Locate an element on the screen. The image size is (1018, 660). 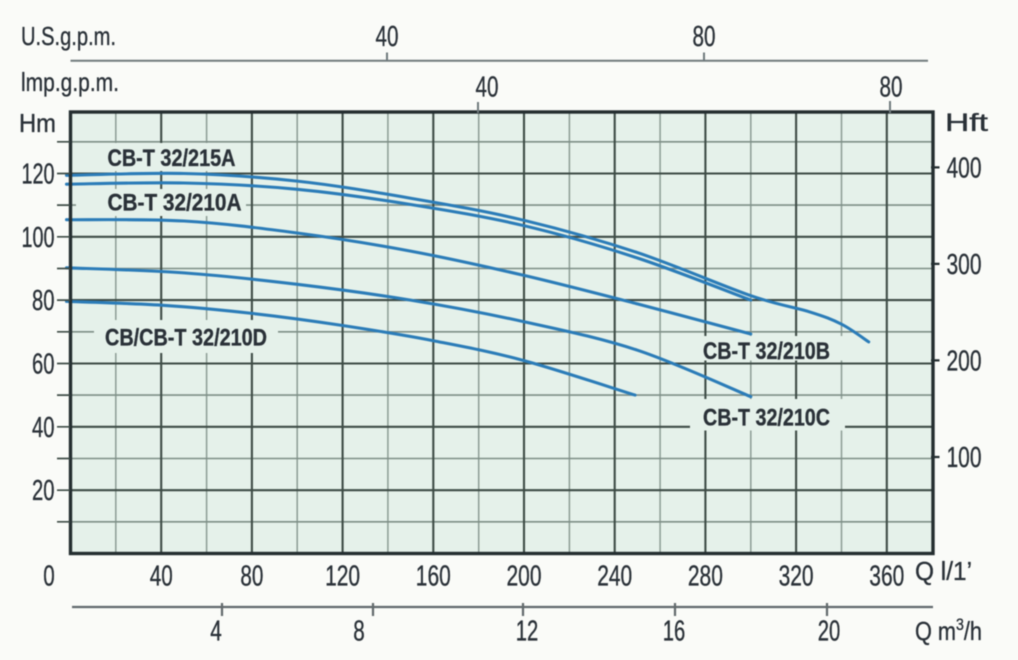
svg-text: CB-T 32/215A is located at coordinates (172, 158).